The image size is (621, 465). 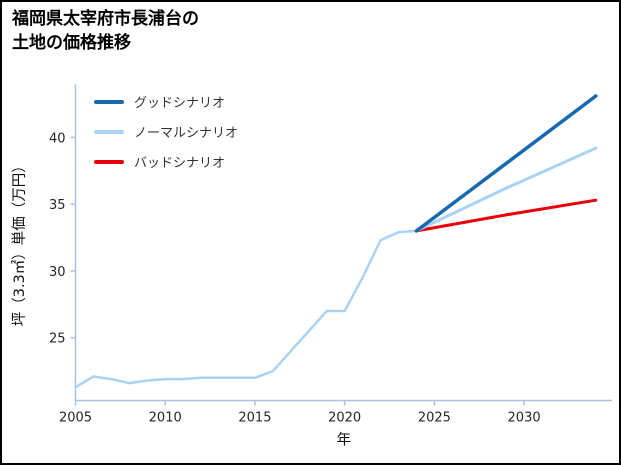 What do you see at coordinates (57, 205) in the screenshot?
I see `y-tick-label: 35` at bounding box center [57, 205].